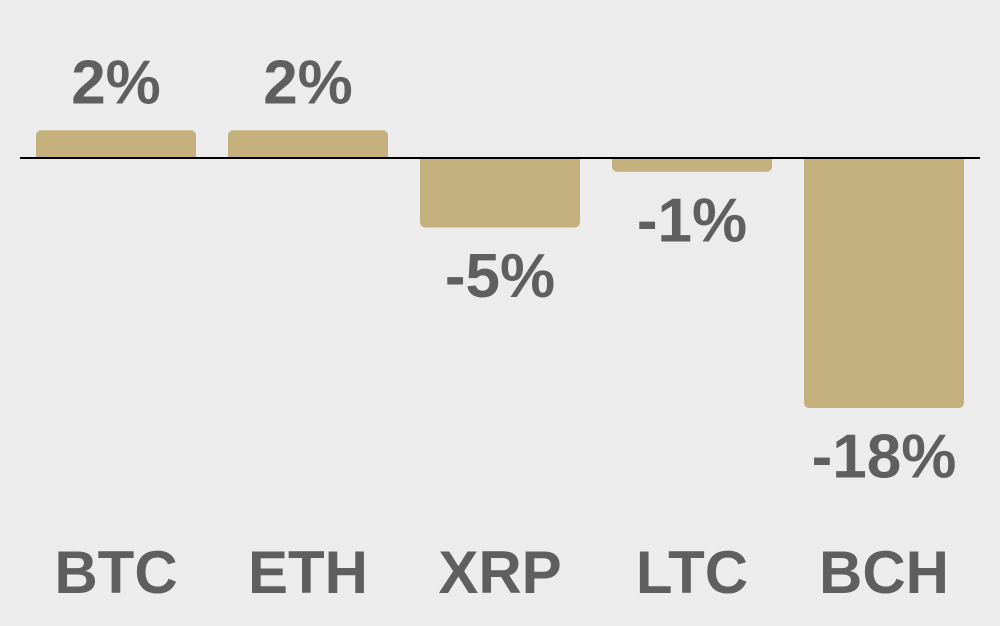 The height and width of the screenshot is (626, 1000). Describe the element at coordinates (692, 220) in the screenshot. I see `value-label: -1%` at that location.